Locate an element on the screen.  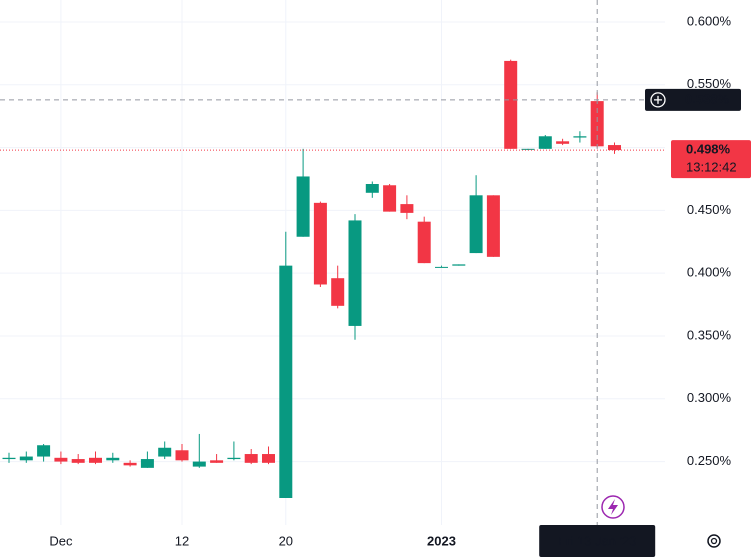
last-price-box is located at coordinates (711, 159).